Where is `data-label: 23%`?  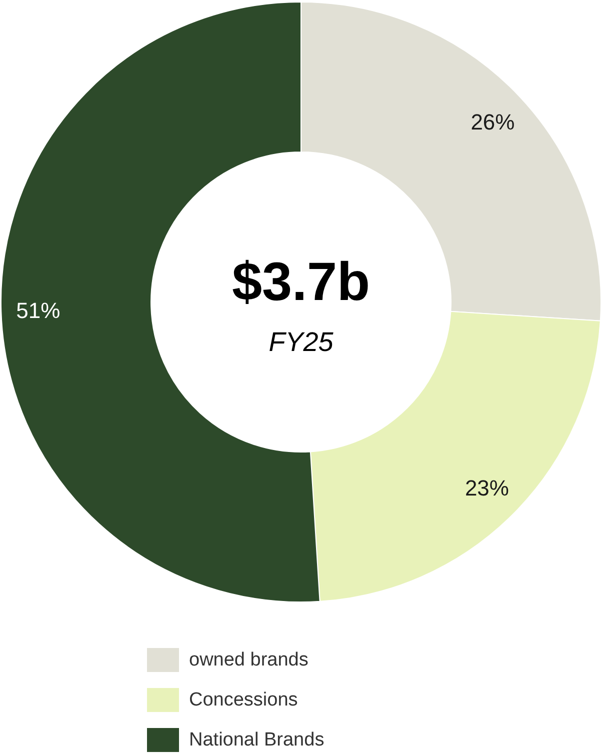
data-label: 23% is located at coordinates (486, 487).